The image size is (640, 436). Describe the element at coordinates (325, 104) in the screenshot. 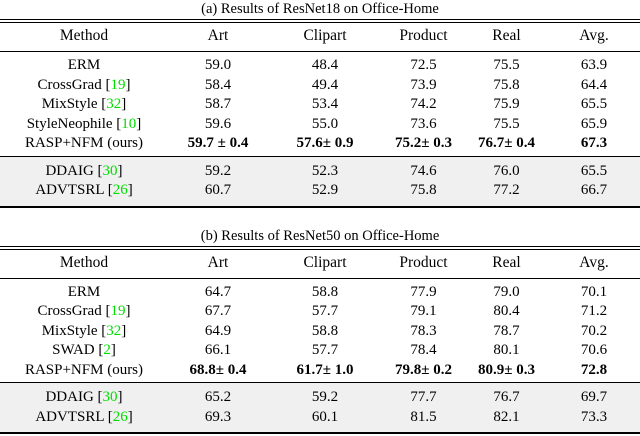

I see `value-cell-clipart: 53.4` at that location.